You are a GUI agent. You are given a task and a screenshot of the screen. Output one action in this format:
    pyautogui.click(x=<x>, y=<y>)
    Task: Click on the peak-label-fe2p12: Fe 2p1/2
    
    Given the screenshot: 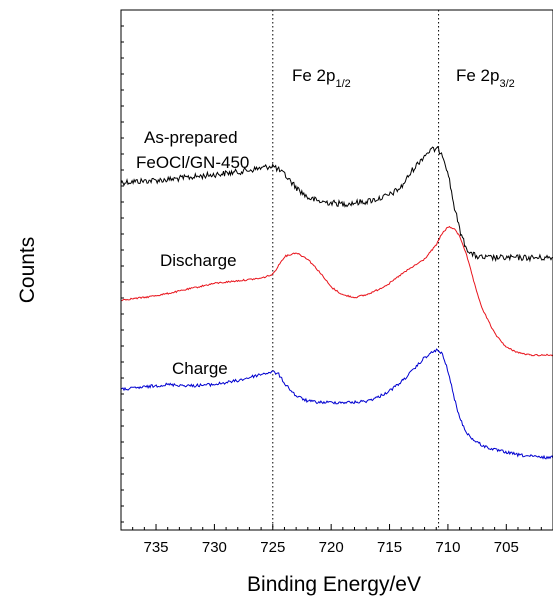 What is the action you would take?
    pyautogui.click(x=321, y=78)
    